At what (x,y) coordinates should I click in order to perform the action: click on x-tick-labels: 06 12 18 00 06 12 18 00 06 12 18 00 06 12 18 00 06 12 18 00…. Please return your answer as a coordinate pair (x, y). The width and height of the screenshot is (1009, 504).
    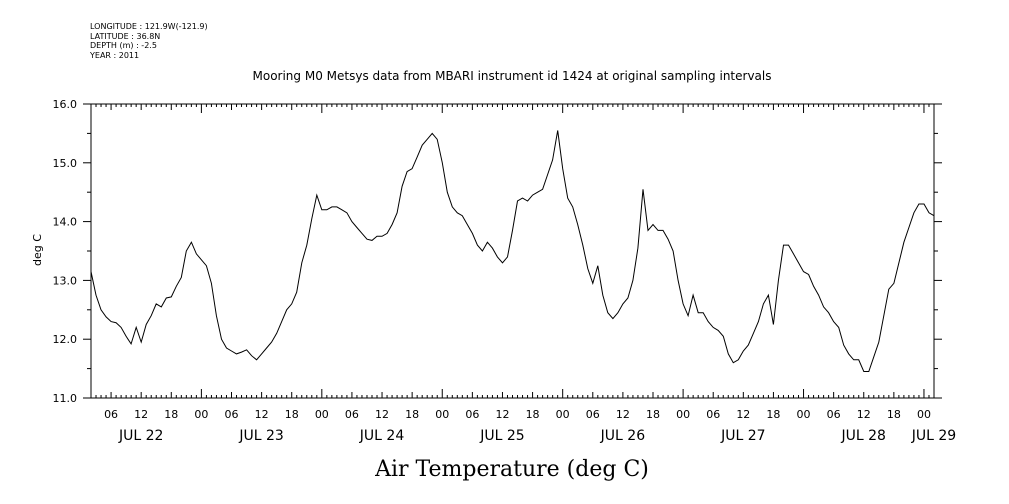
    Looking at the image, I should click on (530, 426).